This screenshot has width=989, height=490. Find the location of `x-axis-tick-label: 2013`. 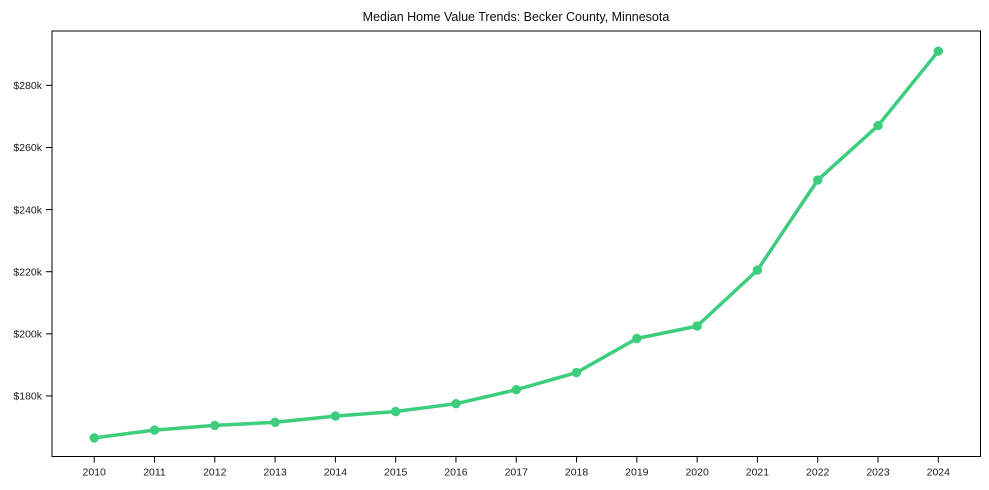

x-axis-tick-label: 2013 is located at coordinates (275, 473).